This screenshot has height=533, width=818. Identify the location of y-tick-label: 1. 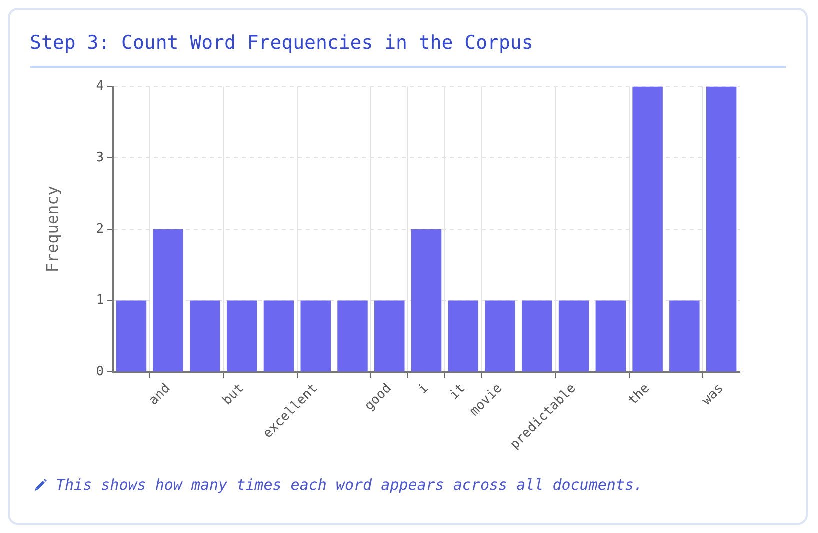
(100, 300).